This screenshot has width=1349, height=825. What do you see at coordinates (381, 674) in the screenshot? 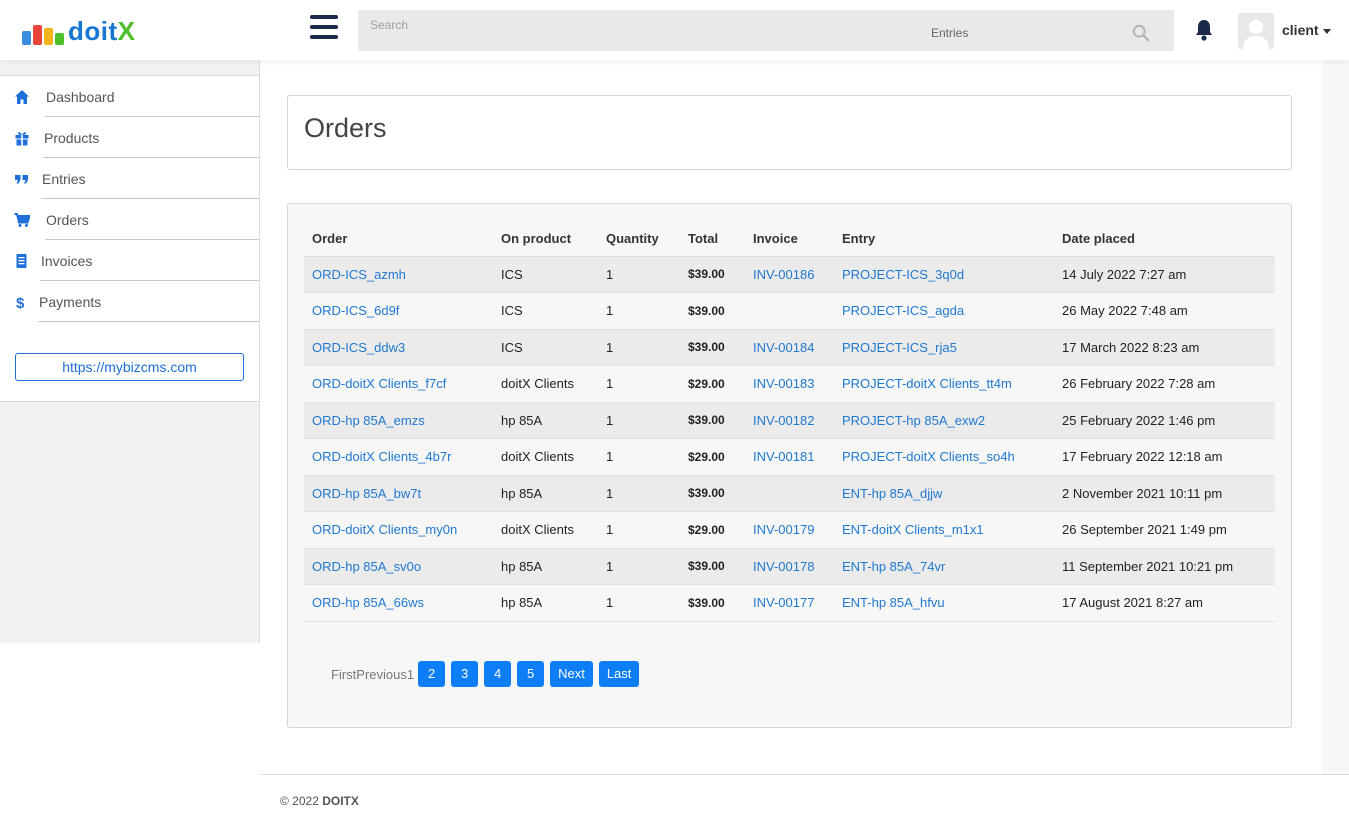
I see `pagination-previous: Previous` at bounding box center [381, 674].